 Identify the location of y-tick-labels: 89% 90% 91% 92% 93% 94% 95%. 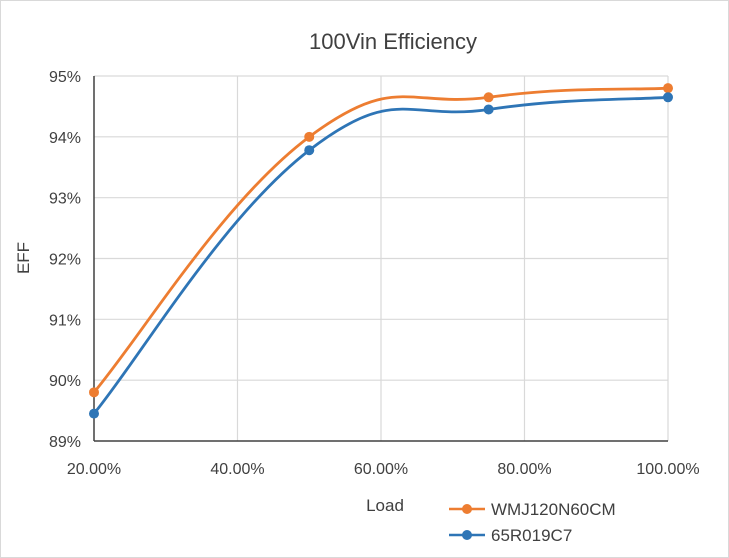
(65, 260).